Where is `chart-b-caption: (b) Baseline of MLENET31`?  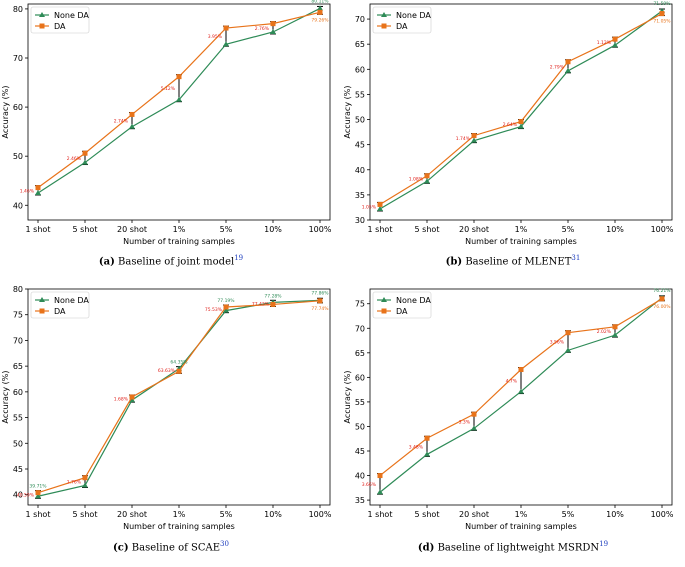 chart-b-caption: (b) Baseline of MLENET31 is located at coordinates (513, 260).